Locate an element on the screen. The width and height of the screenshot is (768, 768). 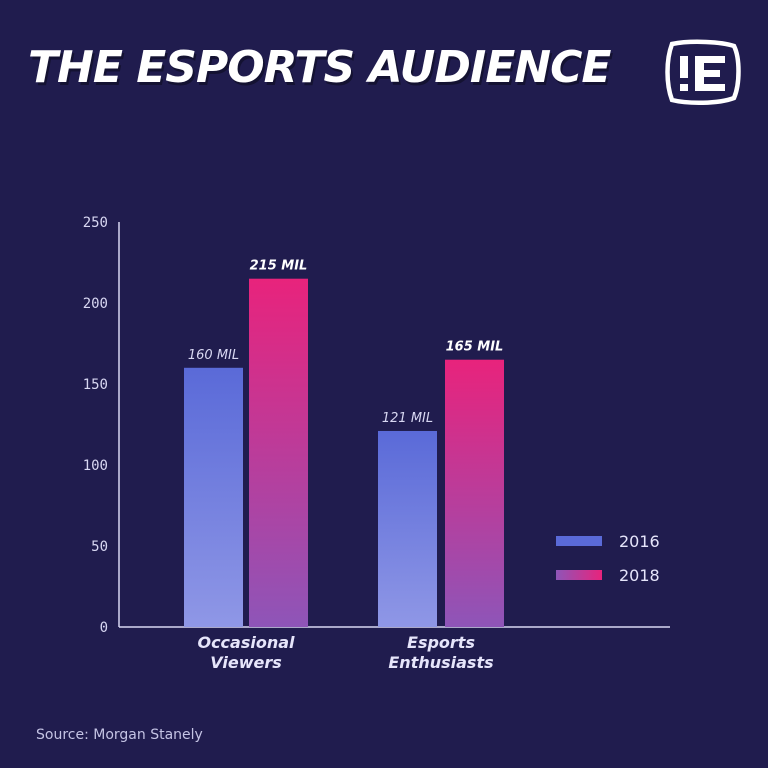
category-label: Viewers is located at coordinates (245, 662).